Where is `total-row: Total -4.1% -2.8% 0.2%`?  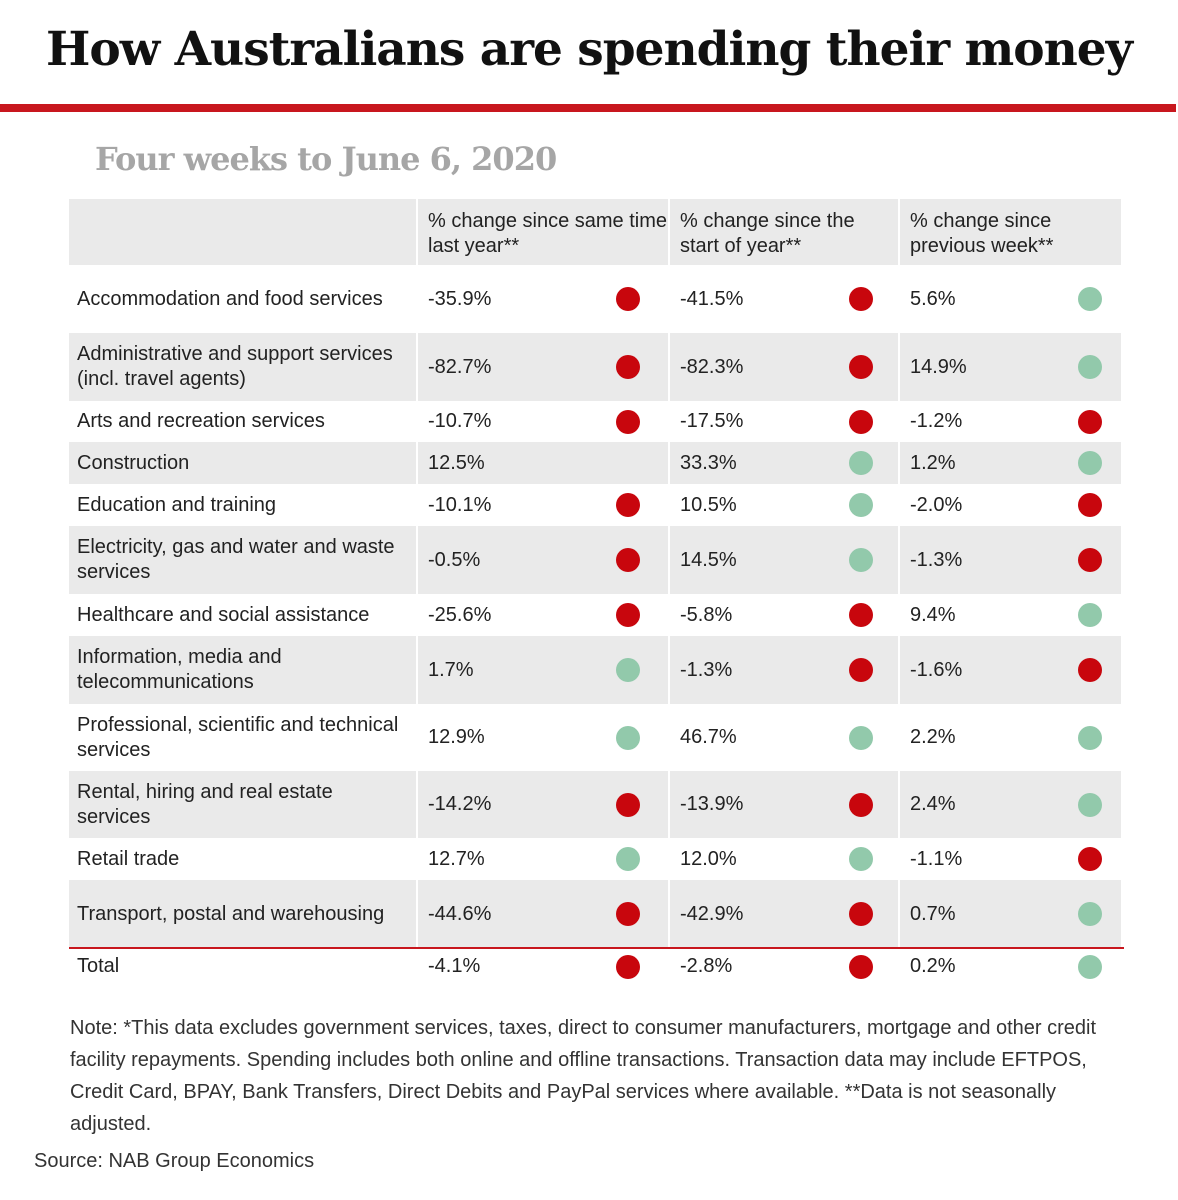 total-row: Total -4.1% -2.8% 0.2% is located at coordinates (595, 966).